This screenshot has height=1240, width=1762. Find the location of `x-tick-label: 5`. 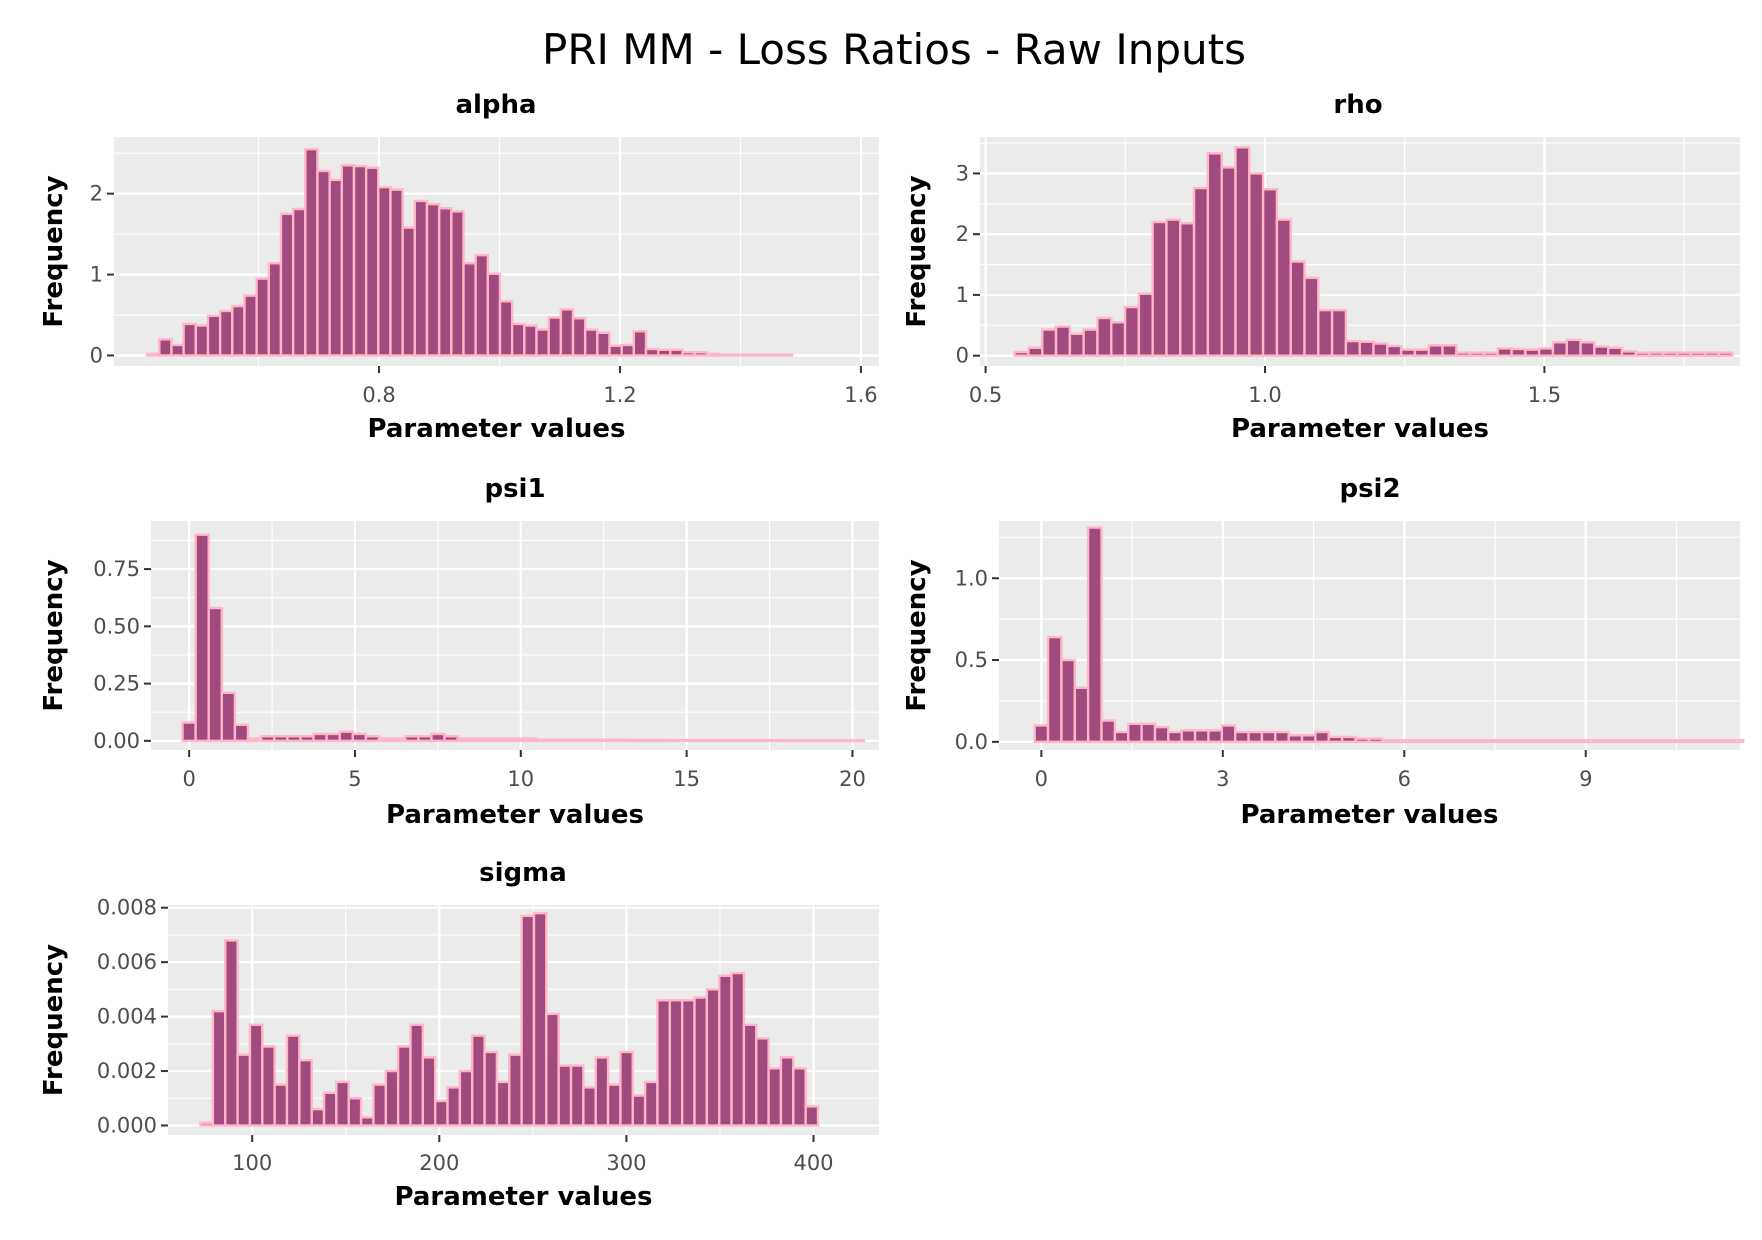

x-tick-label: 5 is located at coordinates (354, 779).